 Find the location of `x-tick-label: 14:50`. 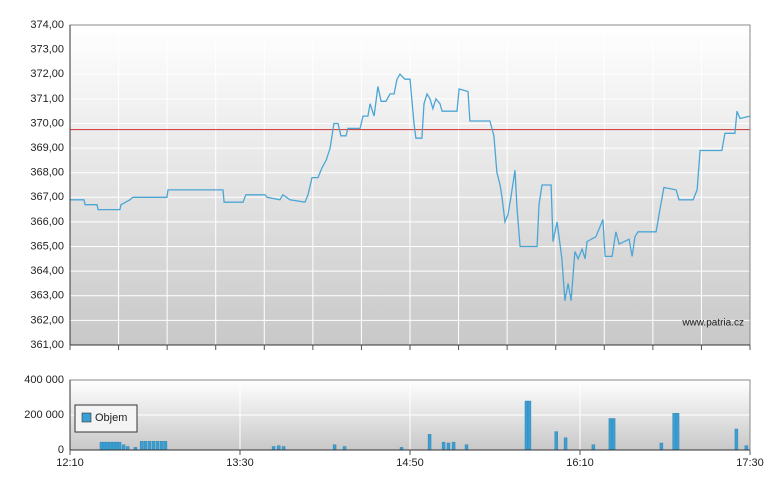

x-tick-label: 14:50 is located at coordinates (410, 463).